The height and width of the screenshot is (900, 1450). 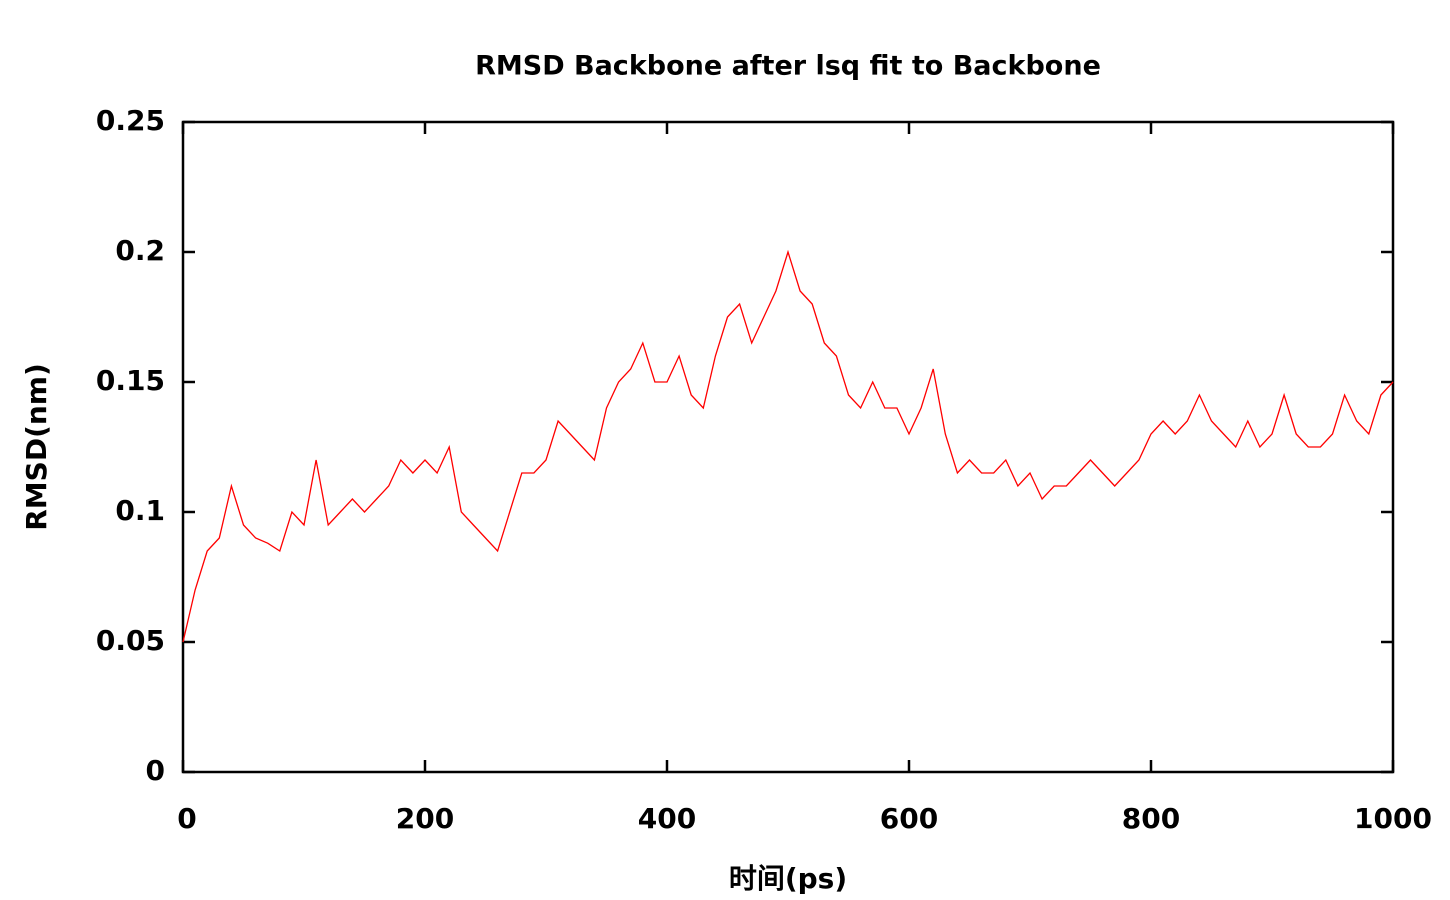 What do you see at coordinates (155, 770) in the screenshot?
I see `y-tick-label: 0` at bounding box center [155, 770].